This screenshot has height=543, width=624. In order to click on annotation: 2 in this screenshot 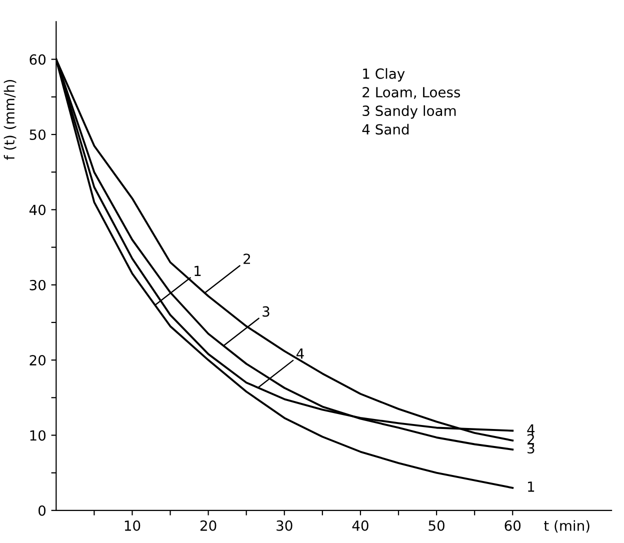, I will do `click(247, 259)`.